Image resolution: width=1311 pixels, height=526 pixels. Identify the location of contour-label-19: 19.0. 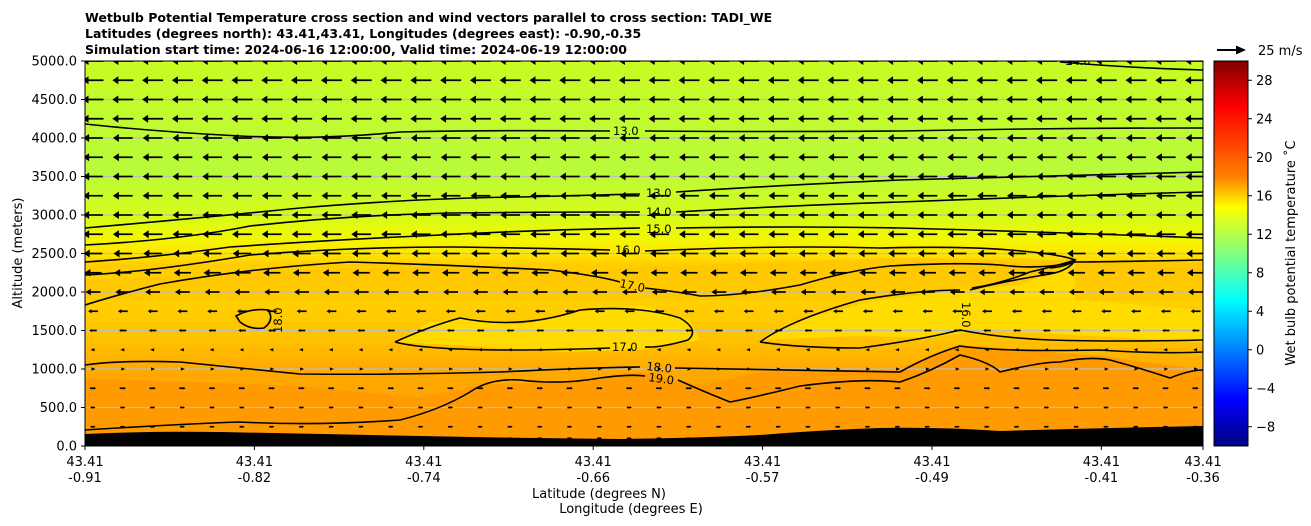
(661, 378).